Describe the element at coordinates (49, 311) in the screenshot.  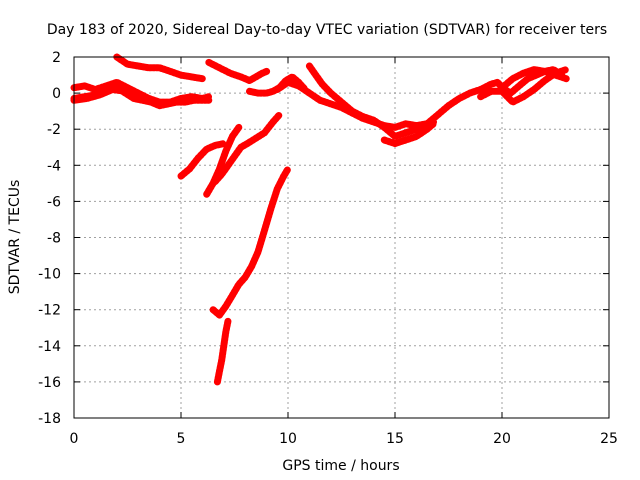
I see `y-tick-label: -12` at that location.